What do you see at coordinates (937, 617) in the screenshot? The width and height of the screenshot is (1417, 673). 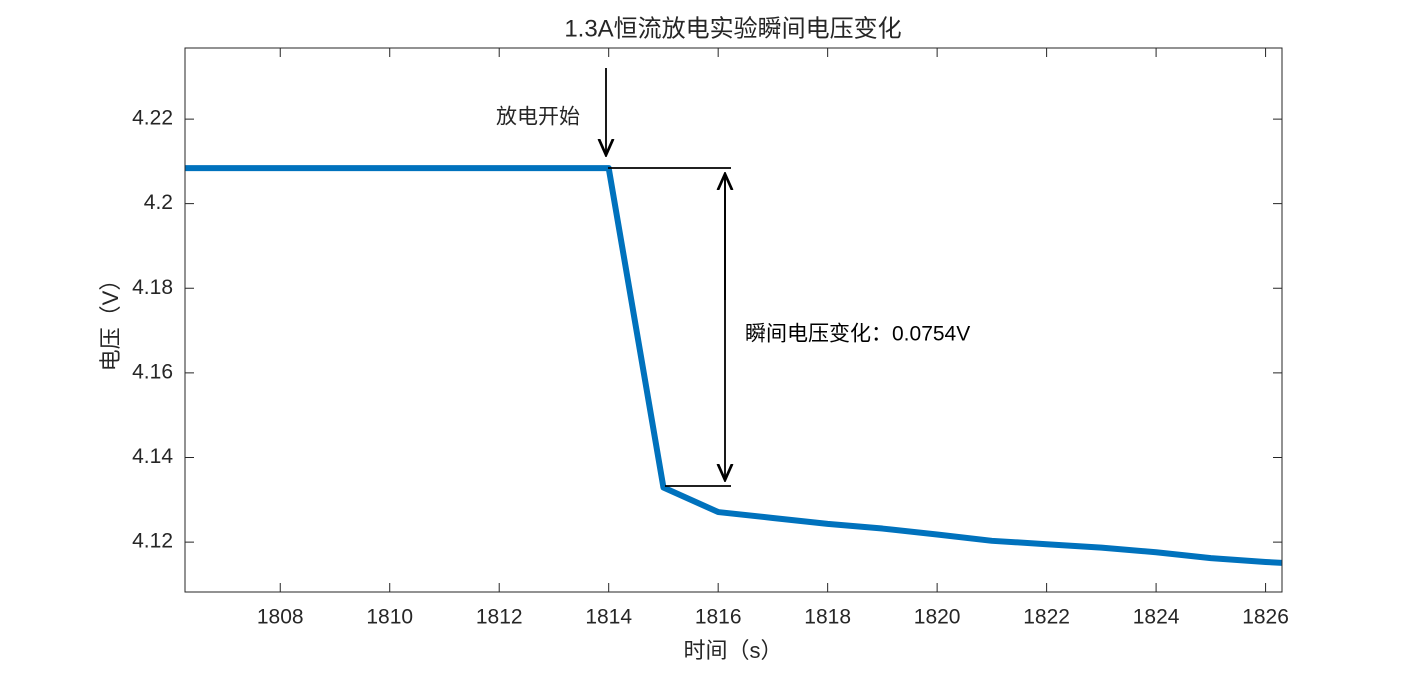 I see `x-tick-label: 1820` at bounding box center [937, 617].